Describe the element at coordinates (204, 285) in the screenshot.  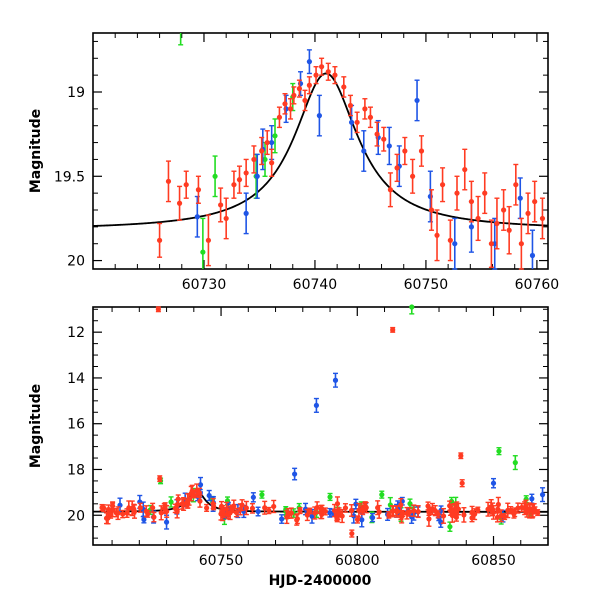
I see `x-tick-label: 60730` at that location.